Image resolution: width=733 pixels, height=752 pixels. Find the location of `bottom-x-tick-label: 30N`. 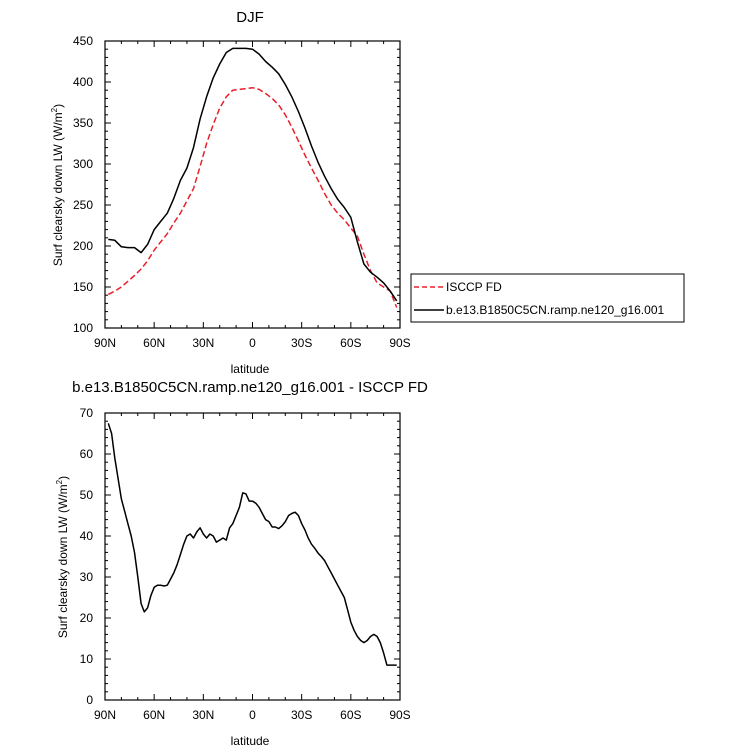

bottom-x-tick-label: 30N is located at coordinates (203, 715).